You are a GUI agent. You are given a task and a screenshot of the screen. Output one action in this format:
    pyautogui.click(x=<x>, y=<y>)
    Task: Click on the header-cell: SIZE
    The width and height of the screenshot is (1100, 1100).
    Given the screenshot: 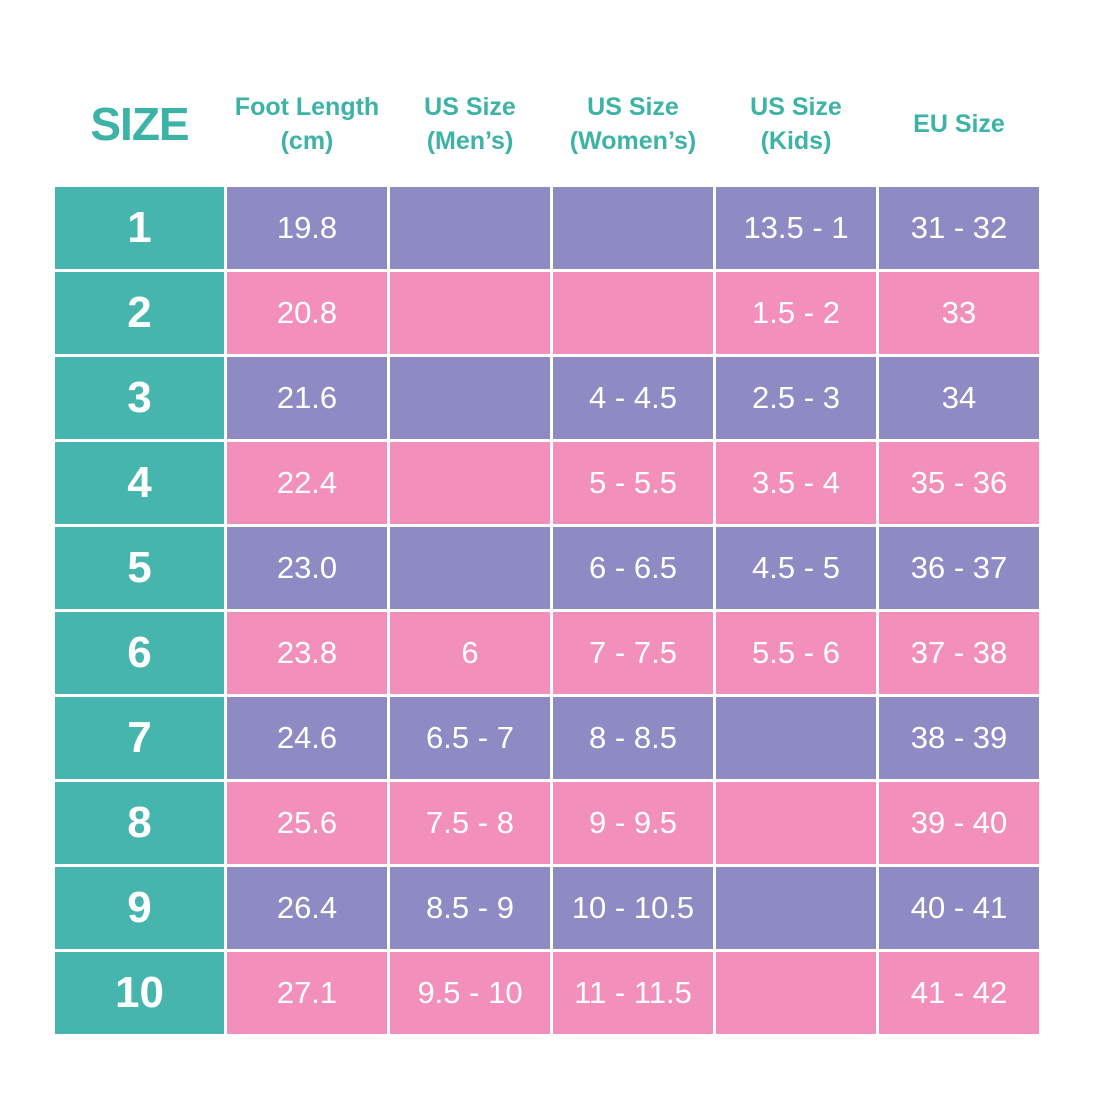 What is the action you would take?
    pyautogui.click(x=139, y=129)
    